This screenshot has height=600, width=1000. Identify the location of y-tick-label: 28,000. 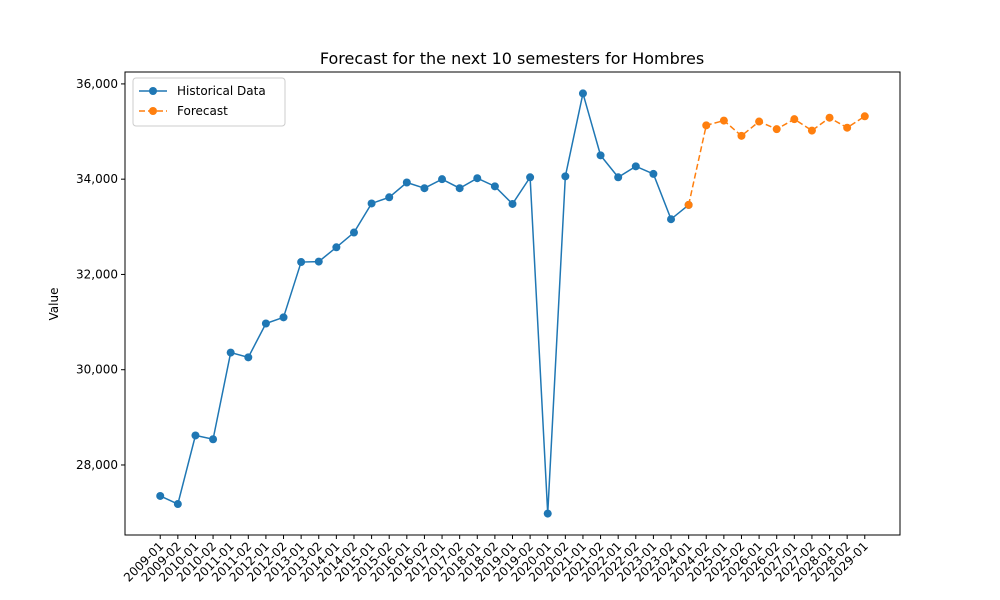
(97, 465).